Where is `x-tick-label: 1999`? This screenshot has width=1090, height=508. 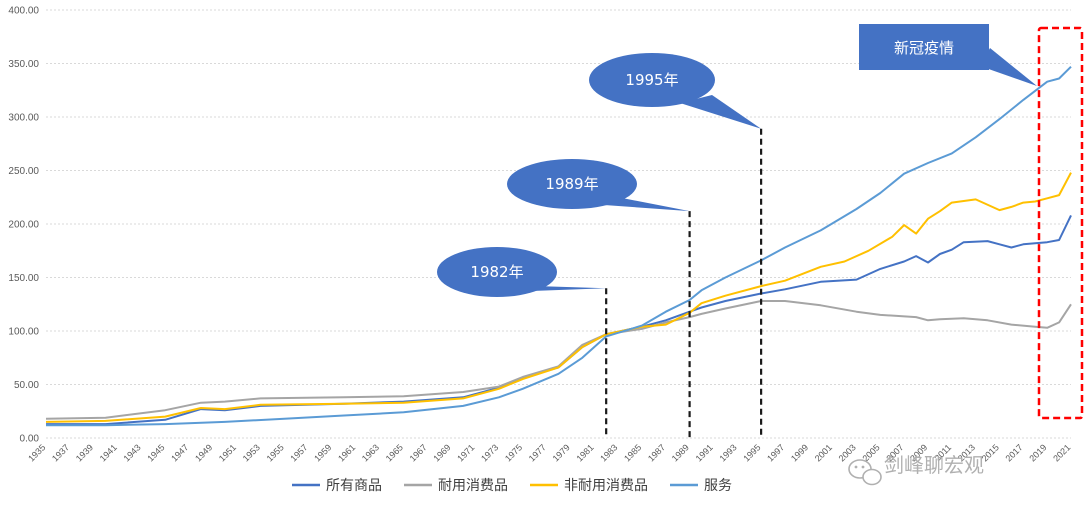 x-tick-label: 1999 is located at coordinates (799, 452).